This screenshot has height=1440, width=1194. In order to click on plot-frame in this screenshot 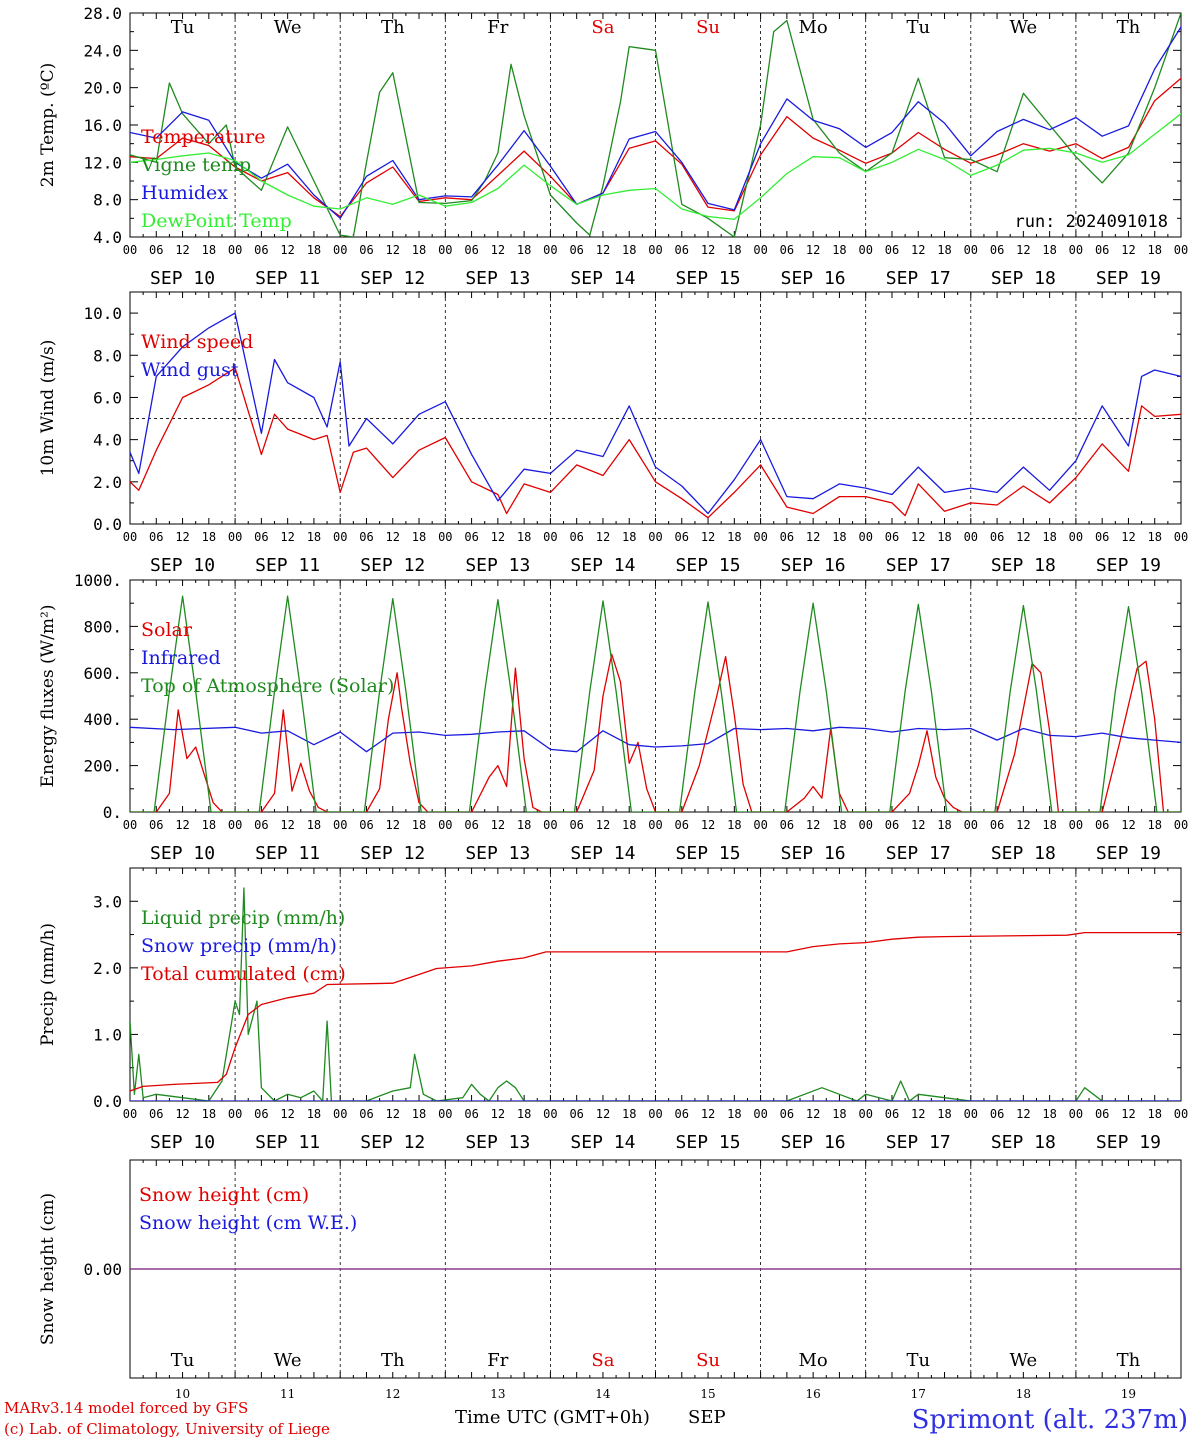, I will do `click(655, 125)`.